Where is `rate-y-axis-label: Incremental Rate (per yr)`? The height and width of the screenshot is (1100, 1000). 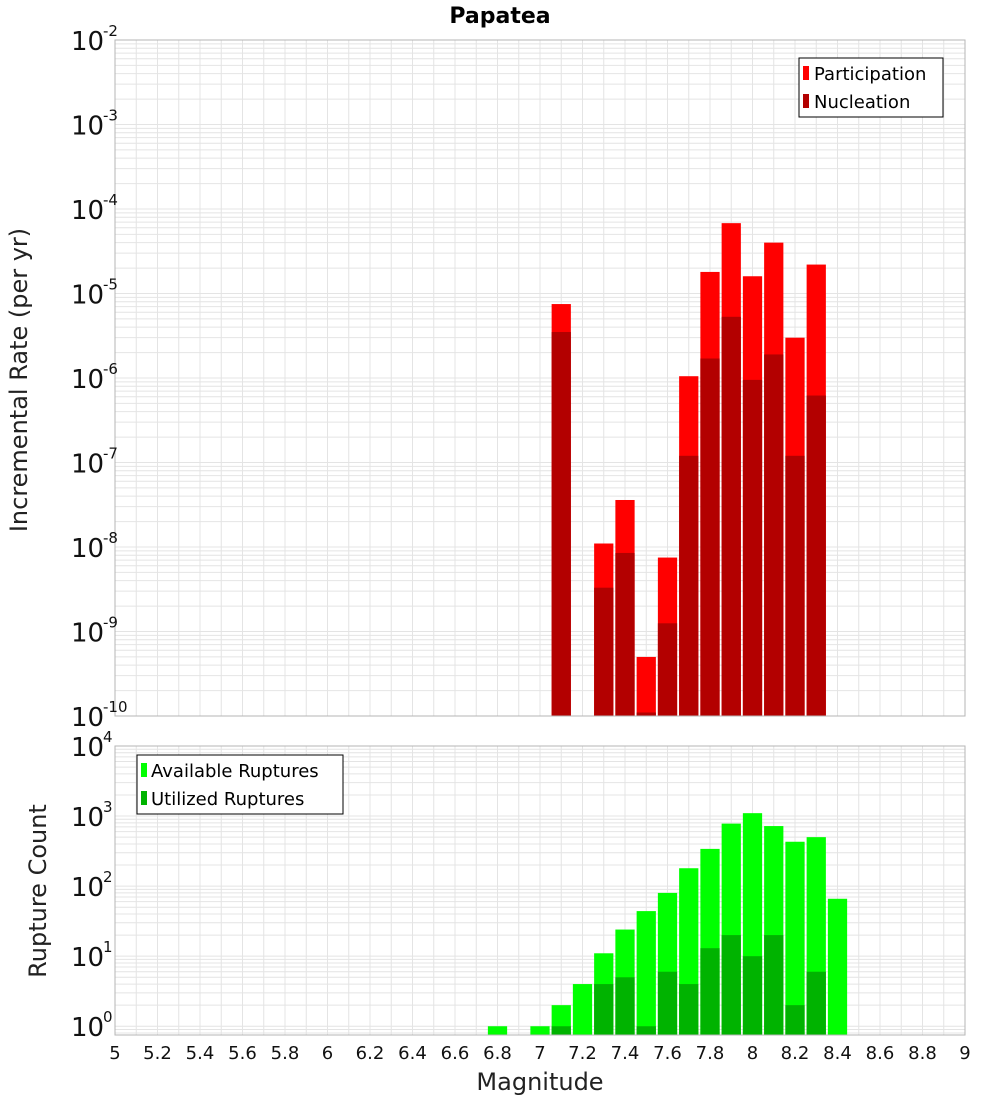 rate-y-axis-label: Incremental Rate (per yr) is located at coordinates (19, 380).